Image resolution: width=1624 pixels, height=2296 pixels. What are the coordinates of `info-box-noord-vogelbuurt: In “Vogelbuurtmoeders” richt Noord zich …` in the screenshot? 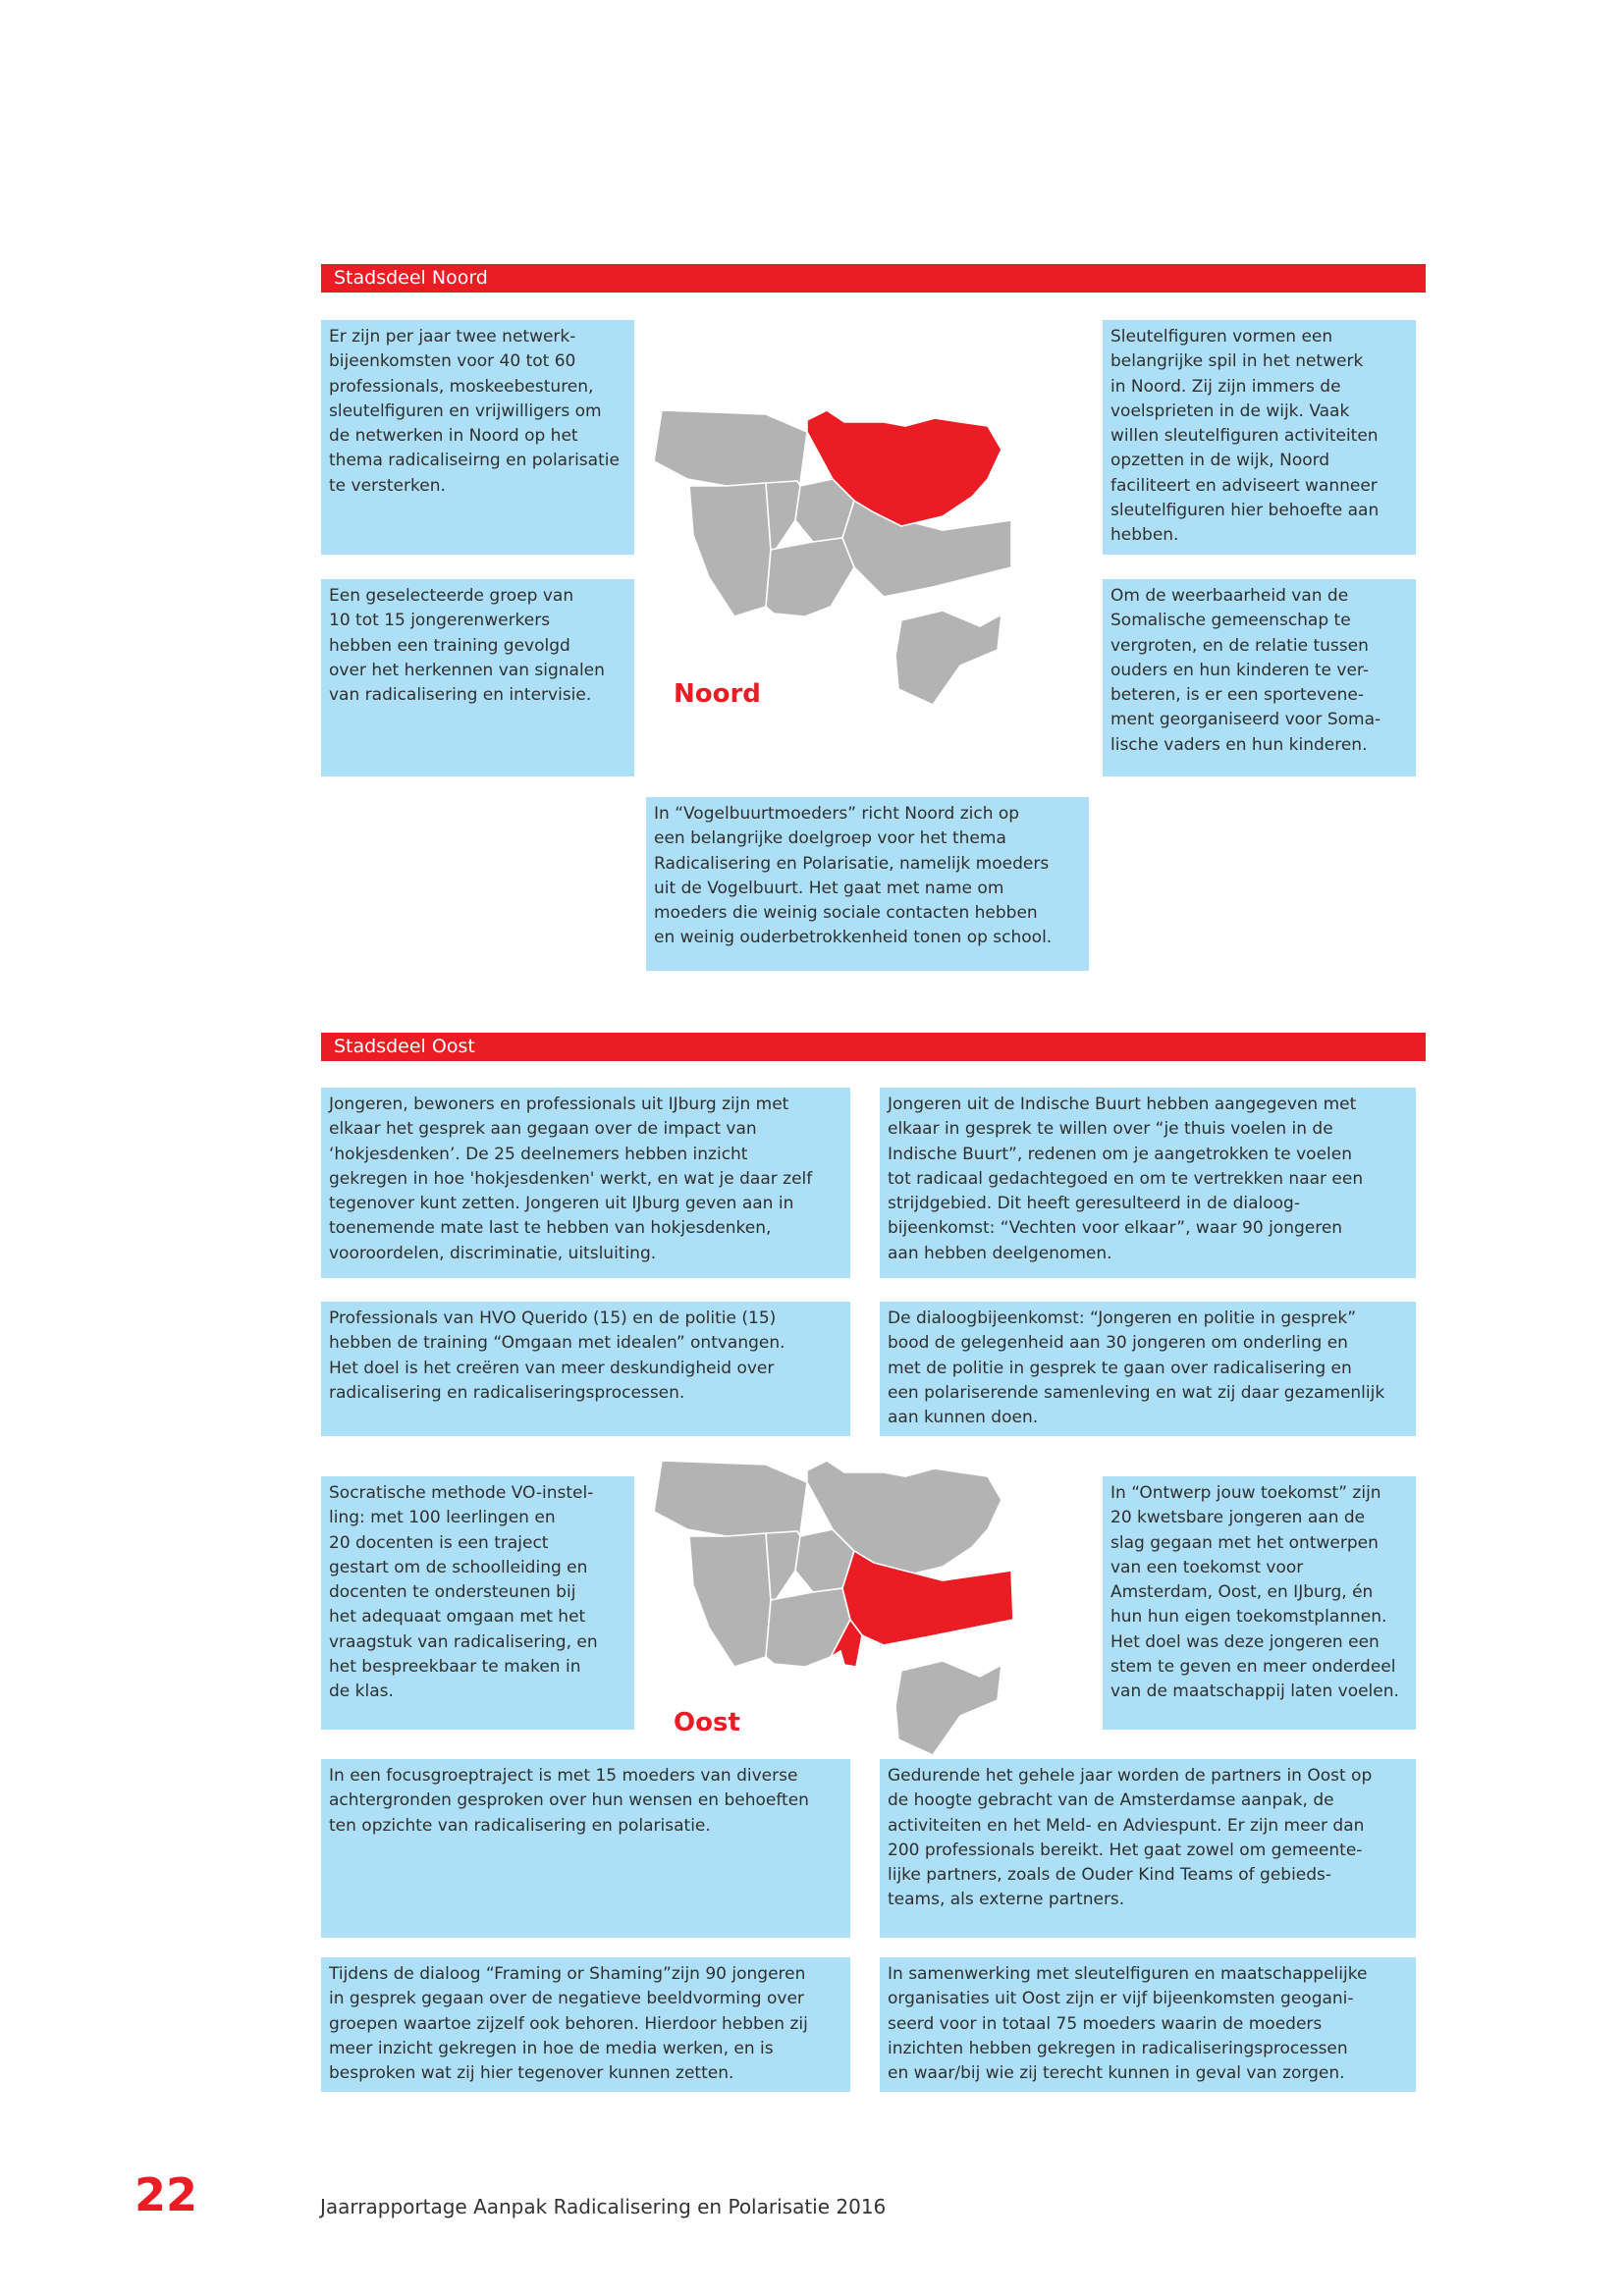 It's located at (867, 884).